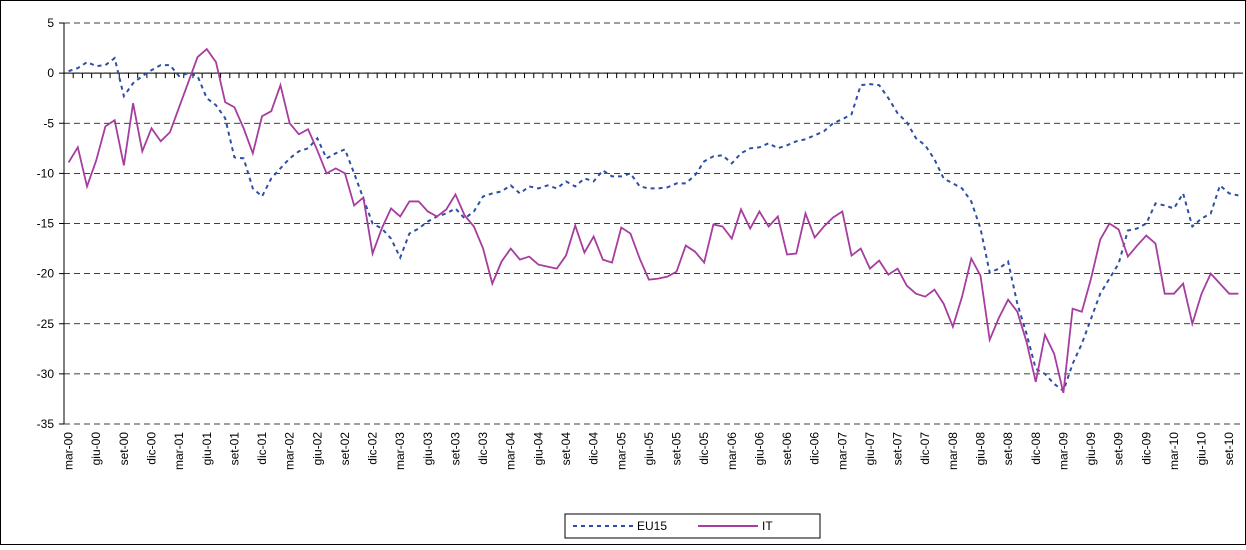  I want to click on x-tick-label: dic-02, so click(373, 448).